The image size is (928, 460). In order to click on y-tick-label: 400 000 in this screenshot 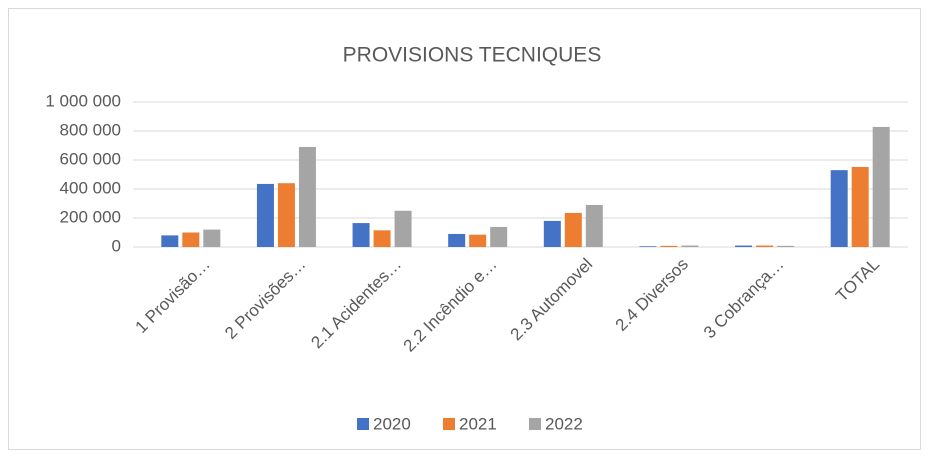, I will do `click(90, 187)`.